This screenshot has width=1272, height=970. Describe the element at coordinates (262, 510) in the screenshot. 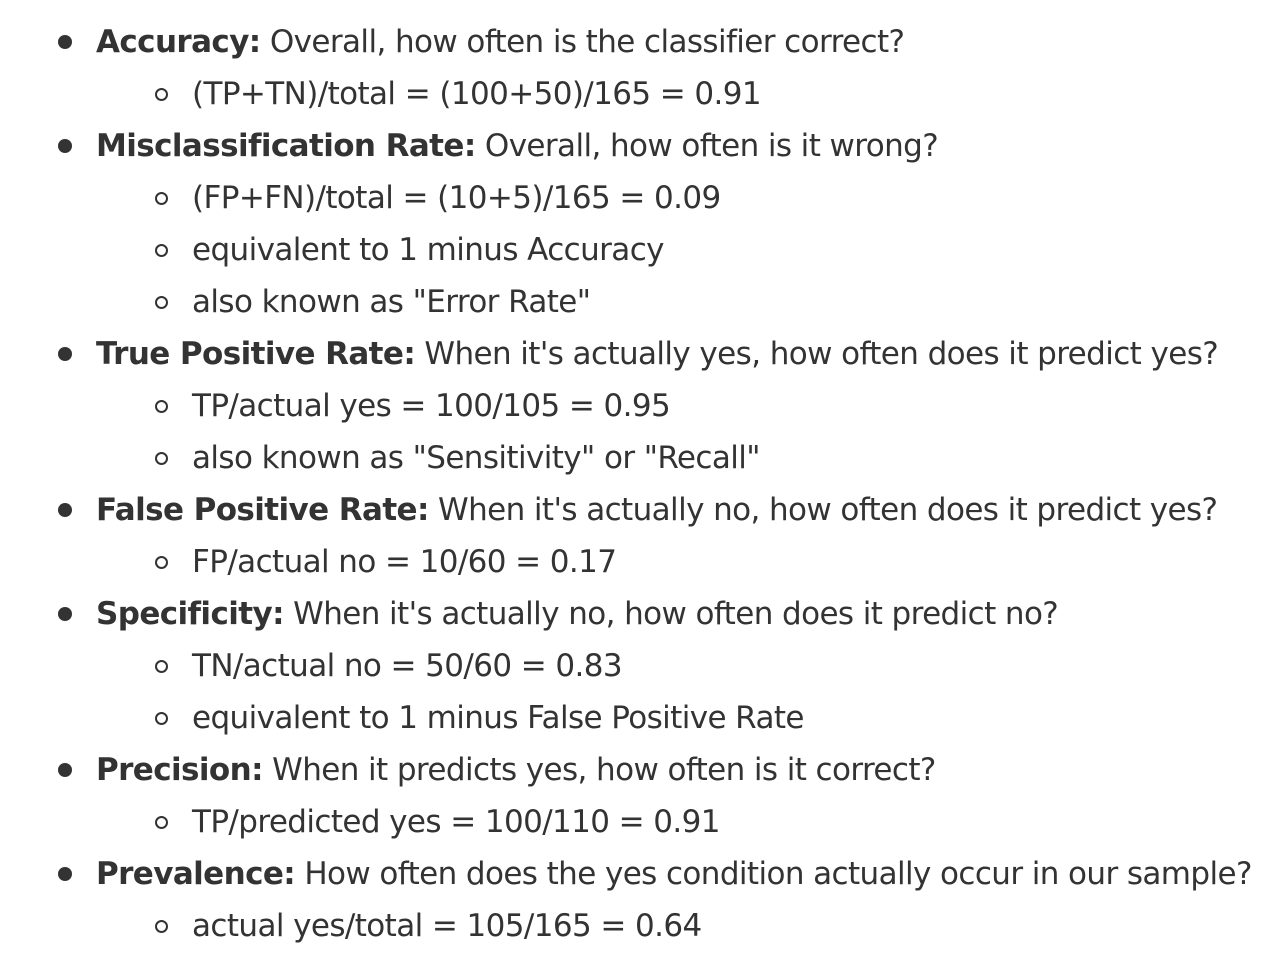

I see `metric-term: False Positive Rate:` at that location.